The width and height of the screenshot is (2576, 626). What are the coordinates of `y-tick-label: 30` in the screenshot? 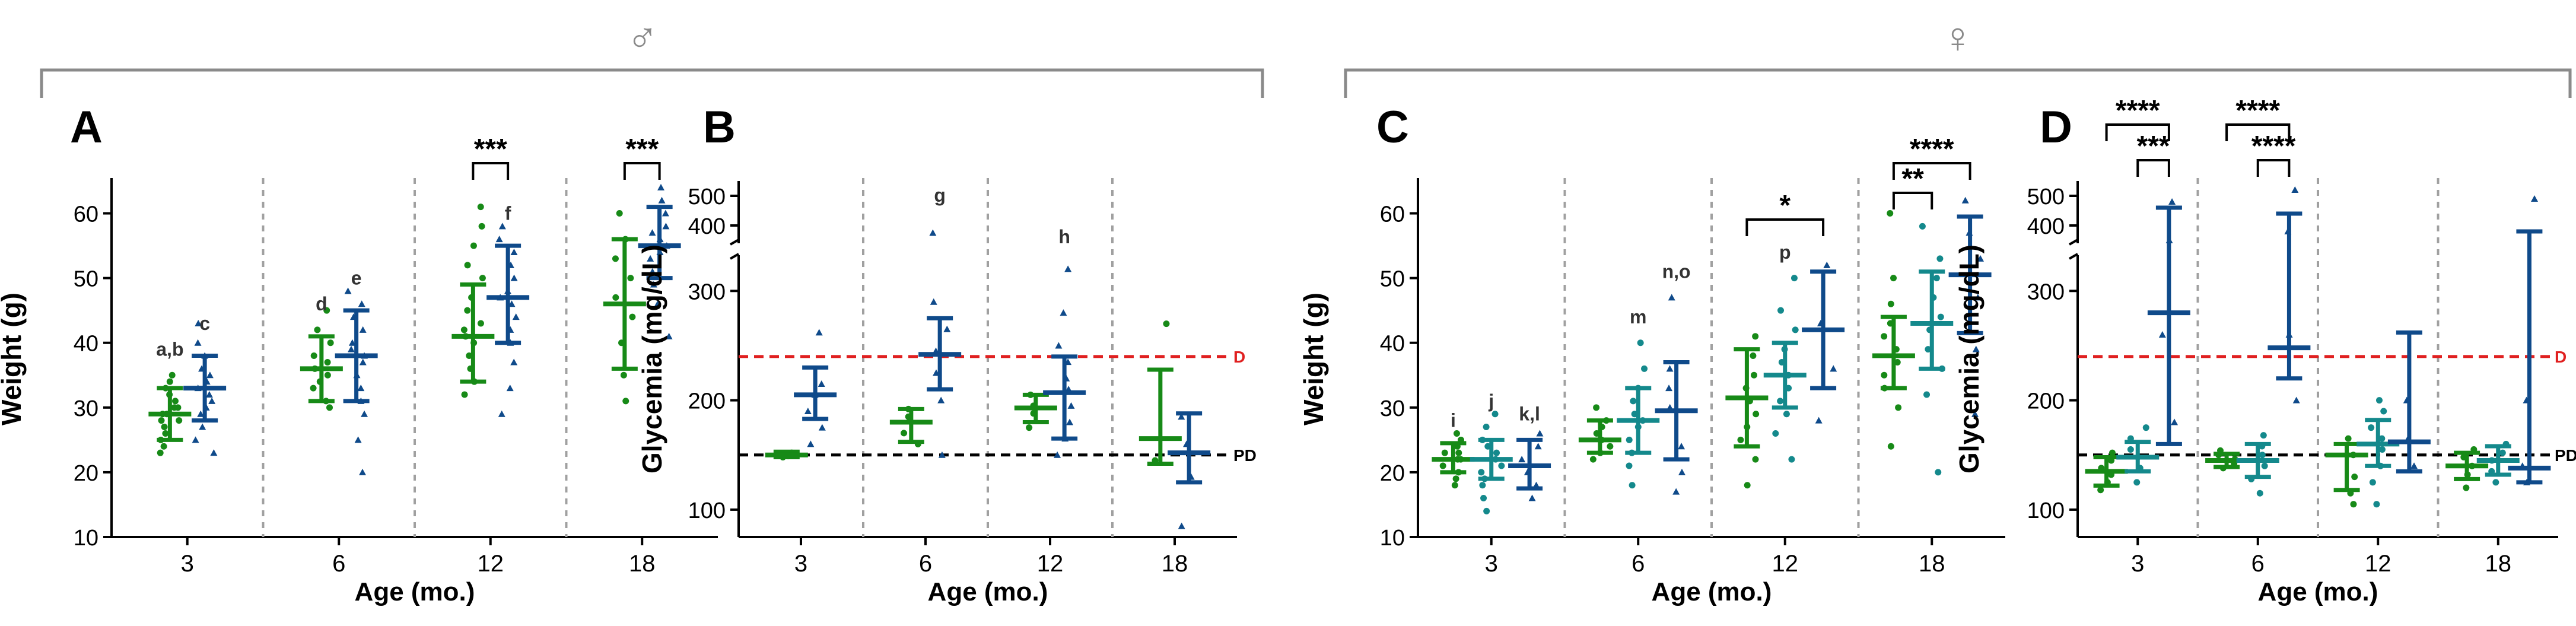 It's located at (1392, 408).